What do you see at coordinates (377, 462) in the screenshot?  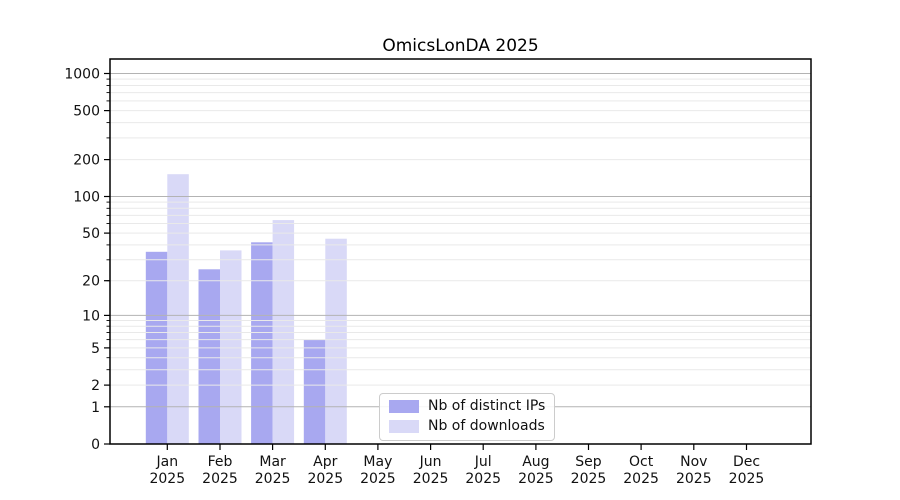 I see `x-tick-label-month: May` at bounding box center [377, 462].